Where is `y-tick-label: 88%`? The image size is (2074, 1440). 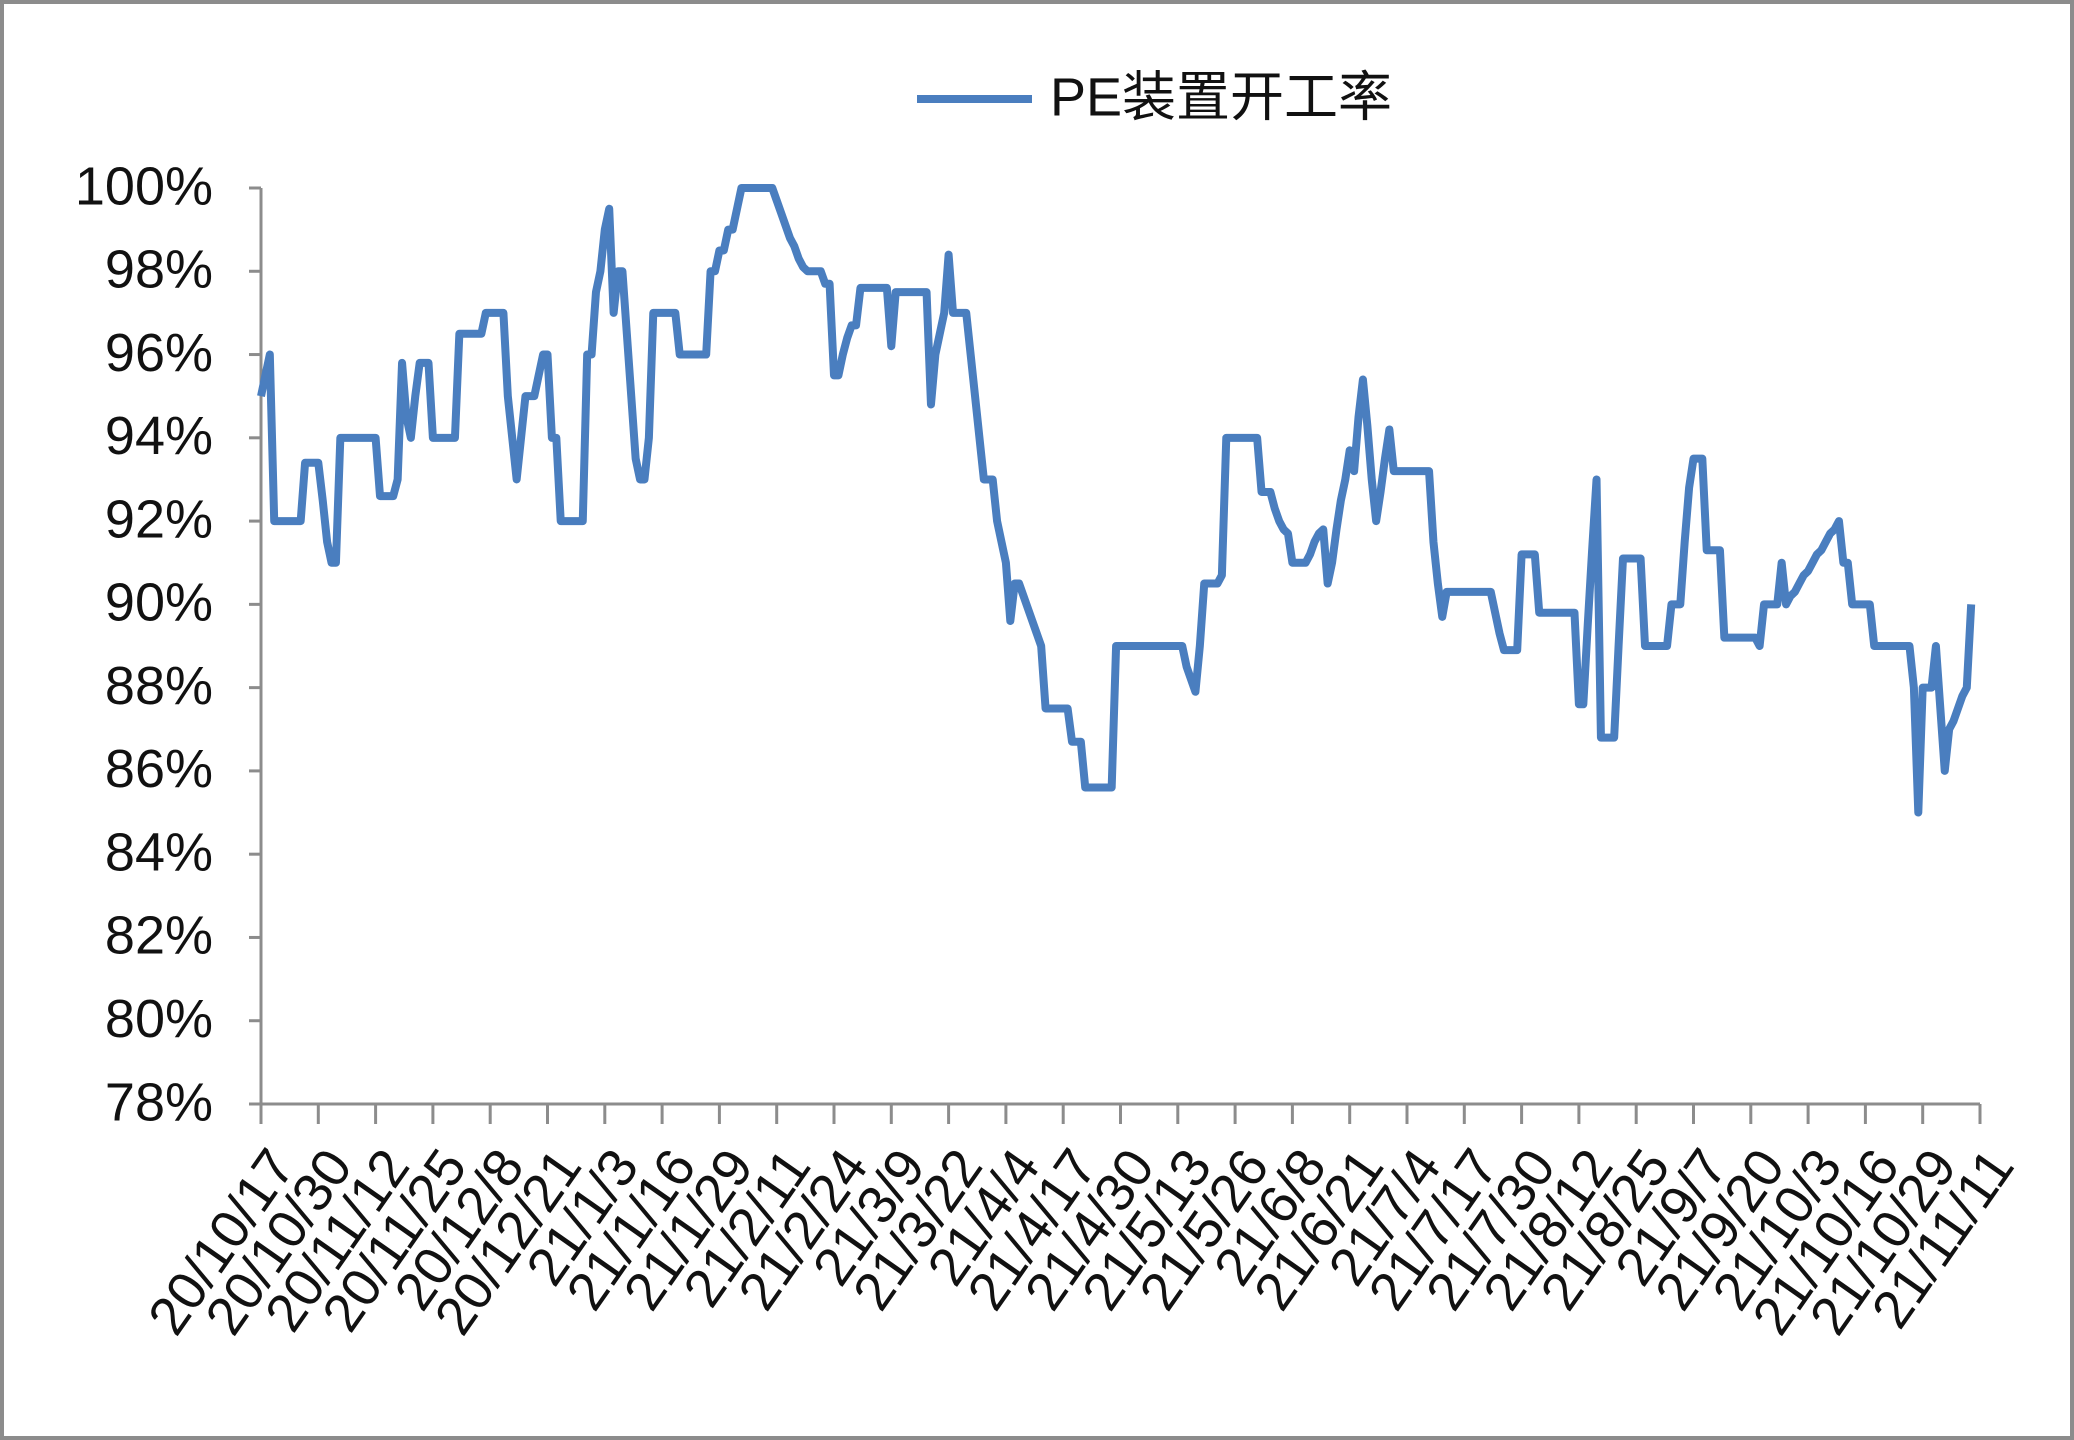
y-tick-label: 88% is located at coordinates (159, 686).